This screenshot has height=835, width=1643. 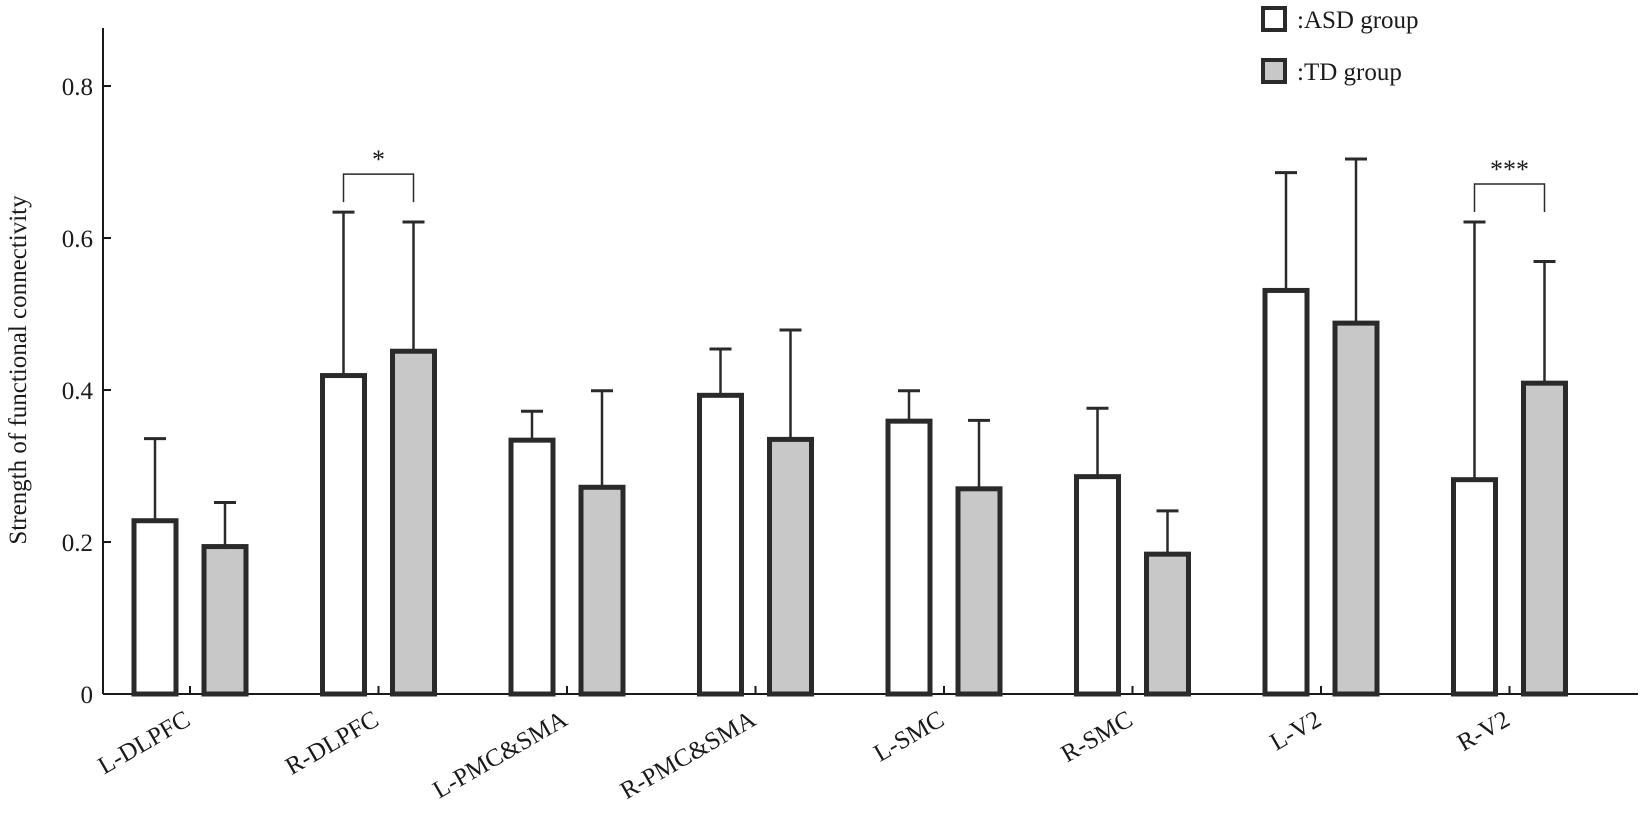 I want to click on x-tick-label: L-SMC, so click(x=909, y=737).